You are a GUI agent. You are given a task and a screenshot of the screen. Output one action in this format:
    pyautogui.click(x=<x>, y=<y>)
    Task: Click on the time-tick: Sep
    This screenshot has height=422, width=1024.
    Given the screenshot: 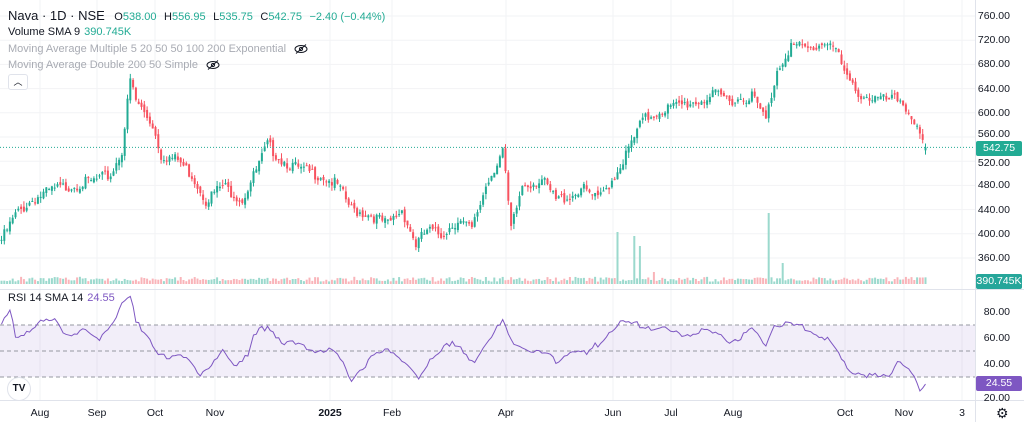 What is the action you would take?
    pyautogui.click(x=97, y=413)
    